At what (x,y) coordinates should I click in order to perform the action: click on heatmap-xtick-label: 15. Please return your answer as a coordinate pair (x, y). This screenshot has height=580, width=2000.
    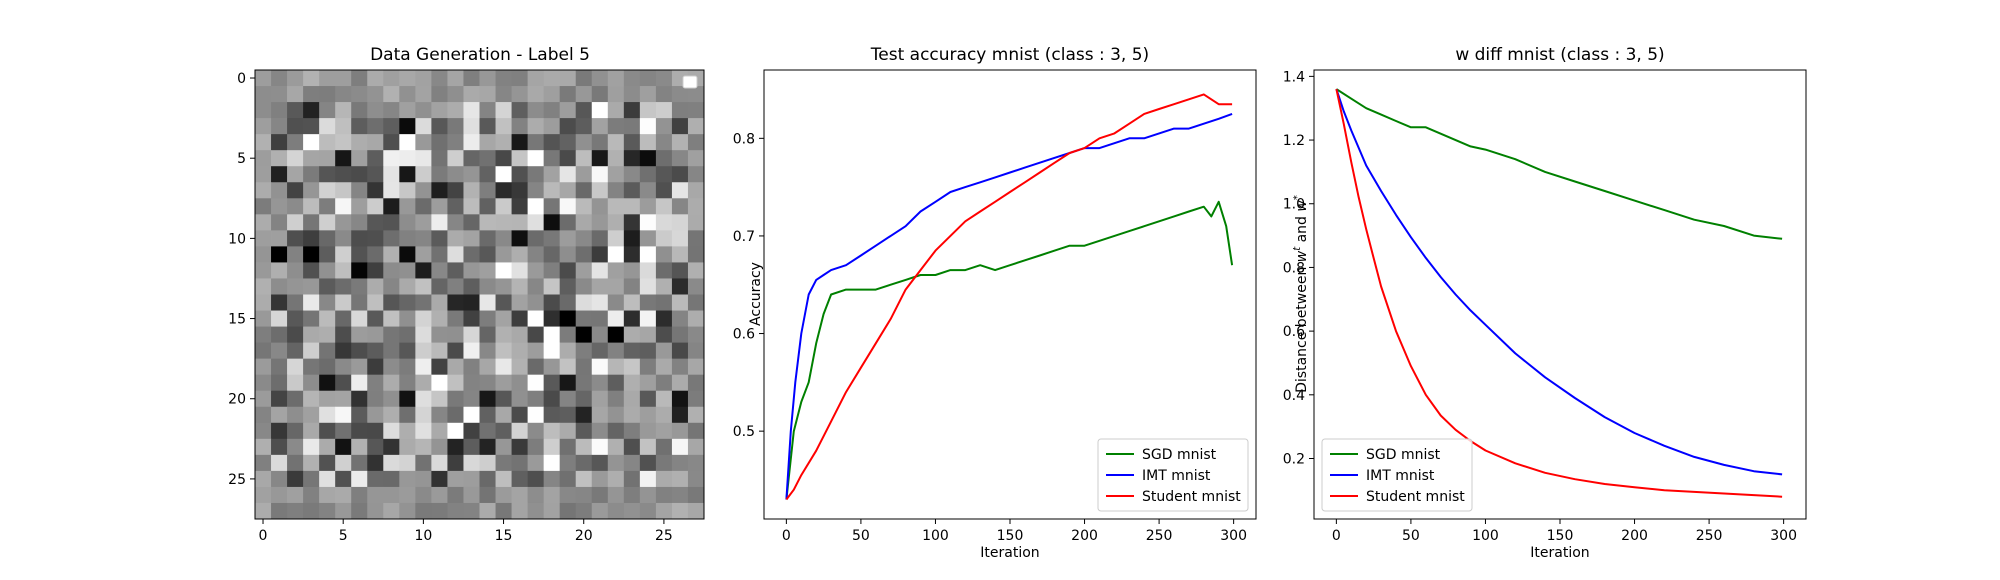
    Looking at the image, I should click on (504, 536).